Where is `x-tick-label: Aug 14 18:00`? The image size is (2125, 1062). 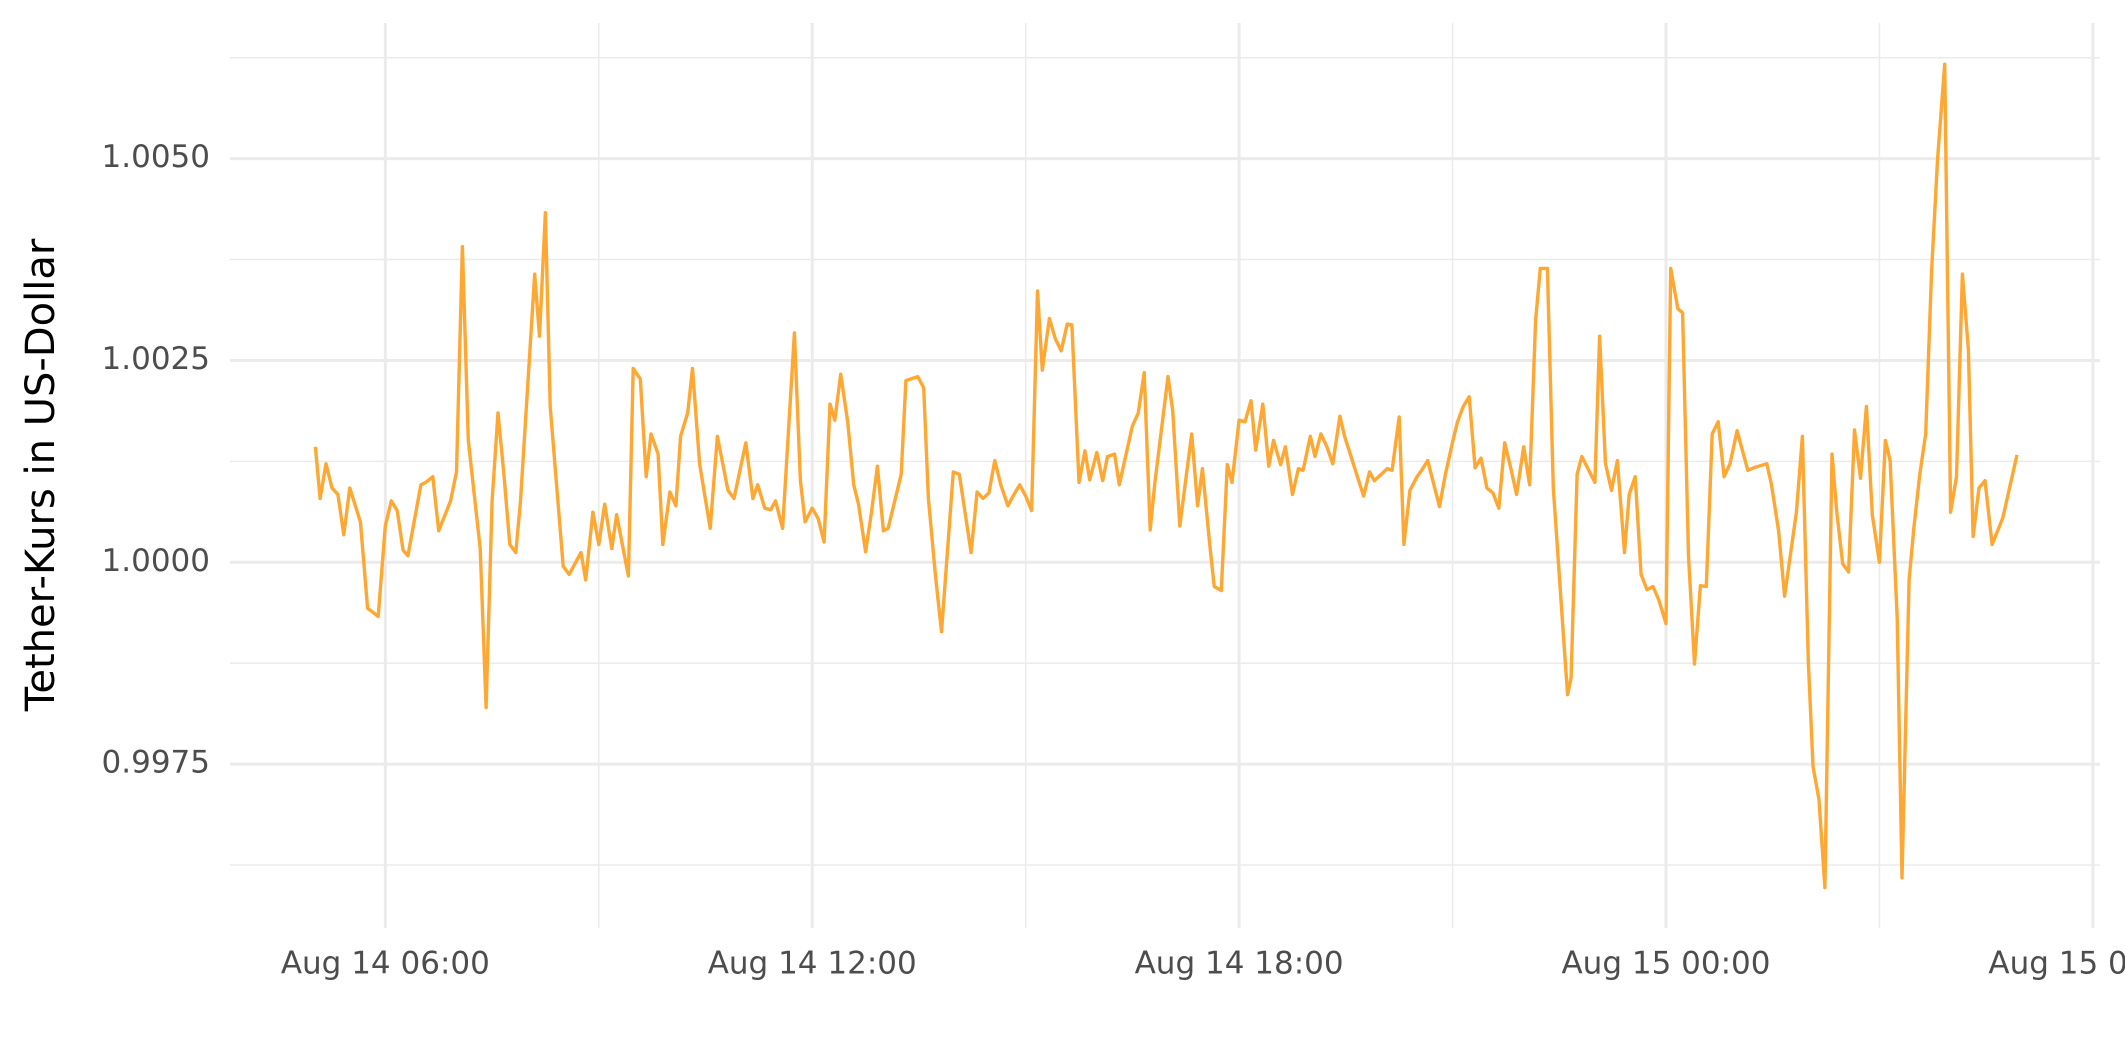
x-tick-label: Aug 14 18:00 is located at coordinates (1239, 964).